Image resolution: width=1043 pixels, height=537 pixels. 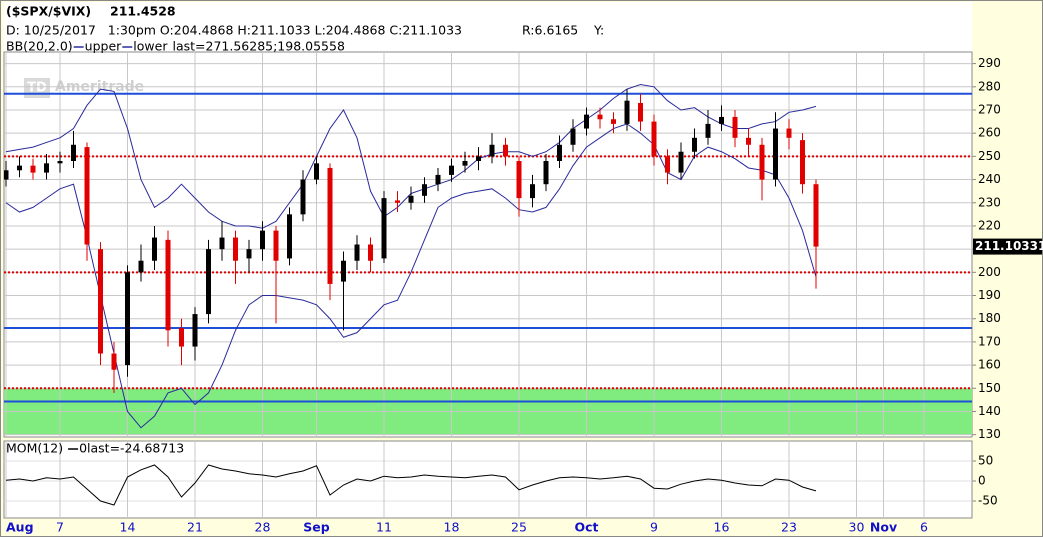 I want to click on y-tick-label: 50, so click(x=985, y=461).